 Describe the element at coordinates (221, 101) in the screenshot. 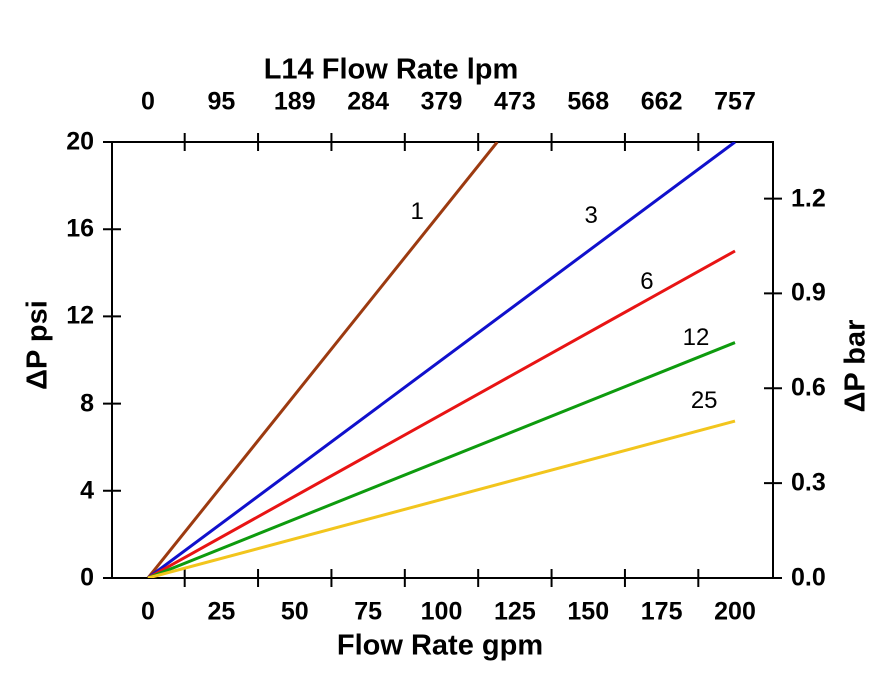

I see `top-tick-label-95: 95` at that location.